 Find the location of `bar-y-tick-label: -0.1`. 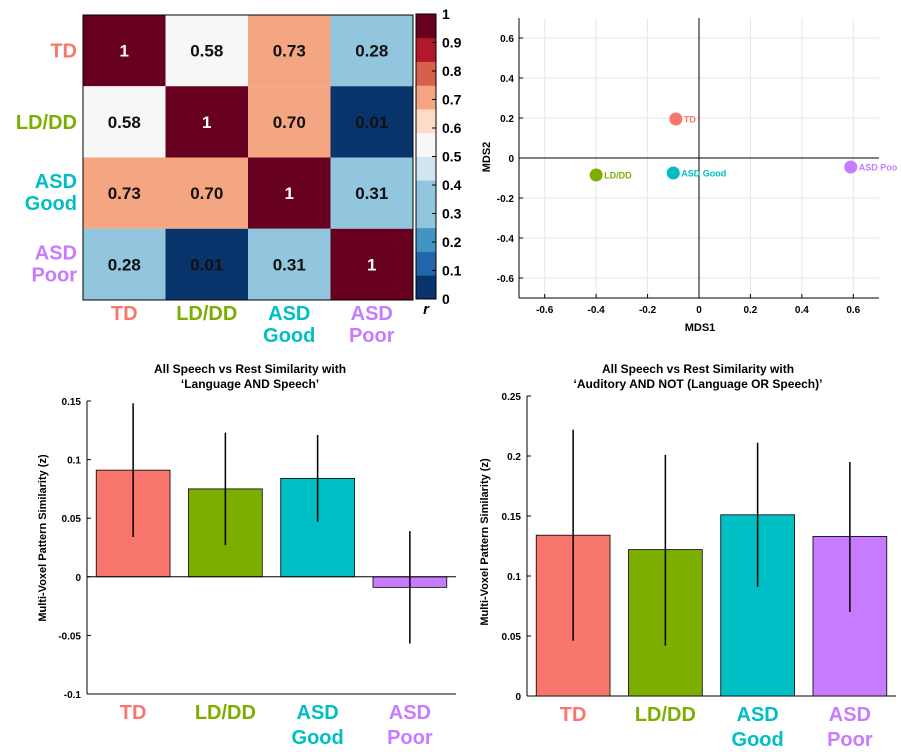

bar-y-tick-label: -0.1 is located at coordinates (73, 695).